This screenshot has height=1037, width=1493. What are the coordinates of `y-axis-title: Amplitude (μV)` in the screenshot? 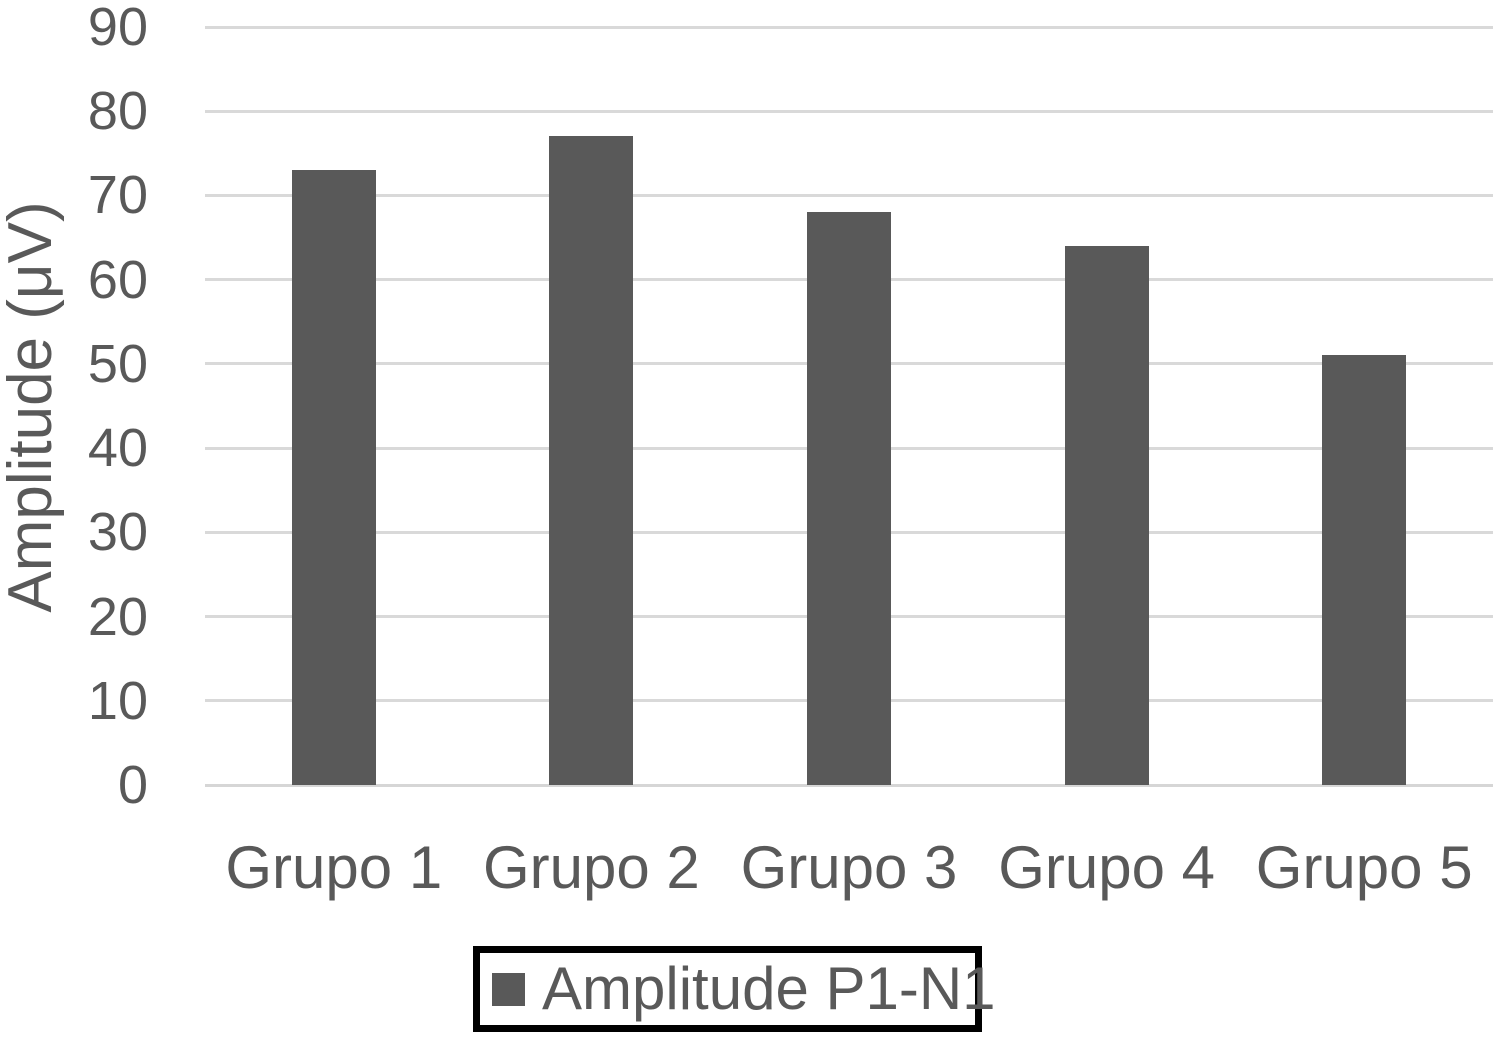 It's located at (32, 407).